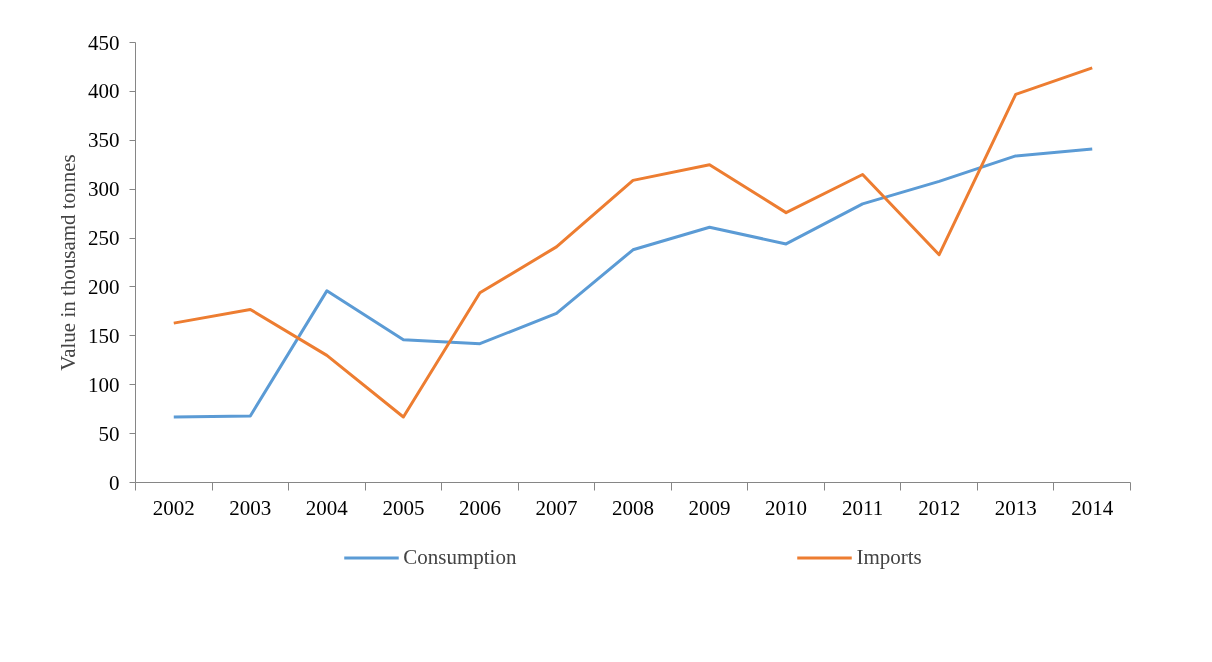 The image size is (1212, 662). I want to click on x-tick-label: 2007, so click(556, 507).